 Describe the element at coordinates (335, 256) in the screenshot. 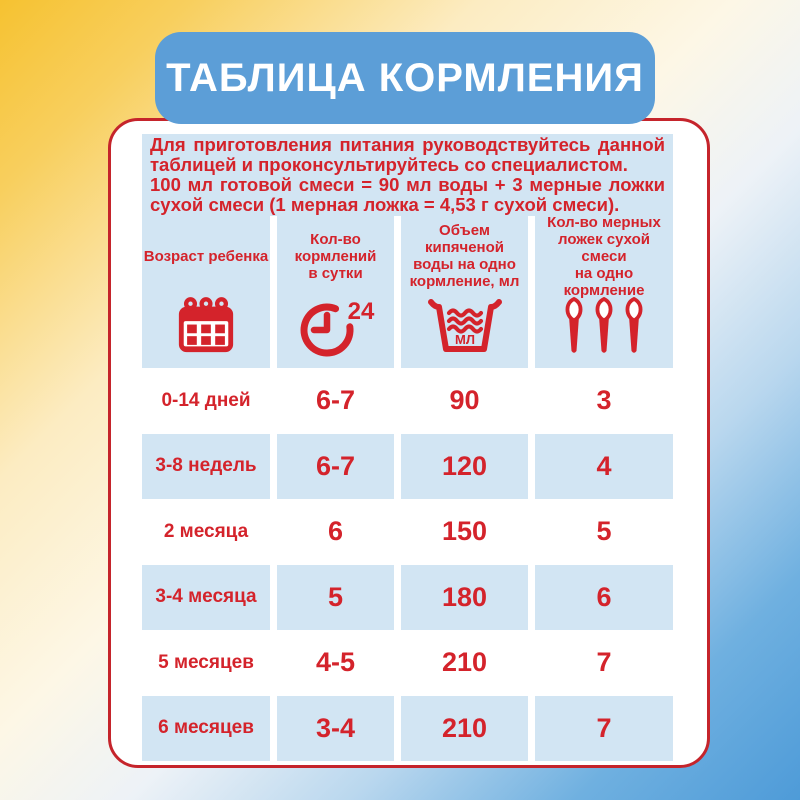

I see `column-label: Кол-во кормлений в сутки` at that location.